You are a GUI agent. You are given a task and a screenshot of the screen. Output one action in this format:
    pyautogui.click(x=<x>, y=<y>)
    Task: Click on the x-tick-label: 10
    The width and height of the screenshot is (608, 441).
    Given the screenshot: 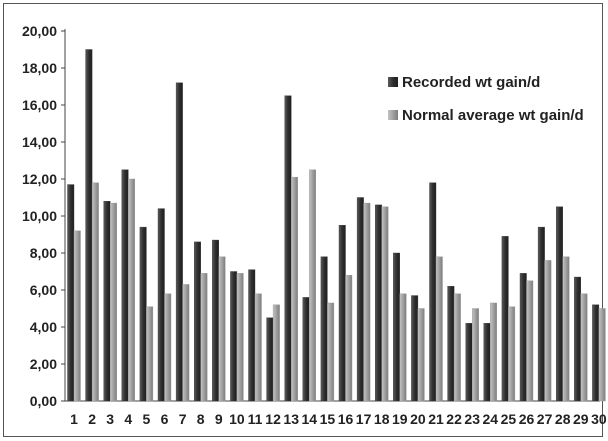 What is the action you would take?
    pyautogui.click(x=237, y=419)
    